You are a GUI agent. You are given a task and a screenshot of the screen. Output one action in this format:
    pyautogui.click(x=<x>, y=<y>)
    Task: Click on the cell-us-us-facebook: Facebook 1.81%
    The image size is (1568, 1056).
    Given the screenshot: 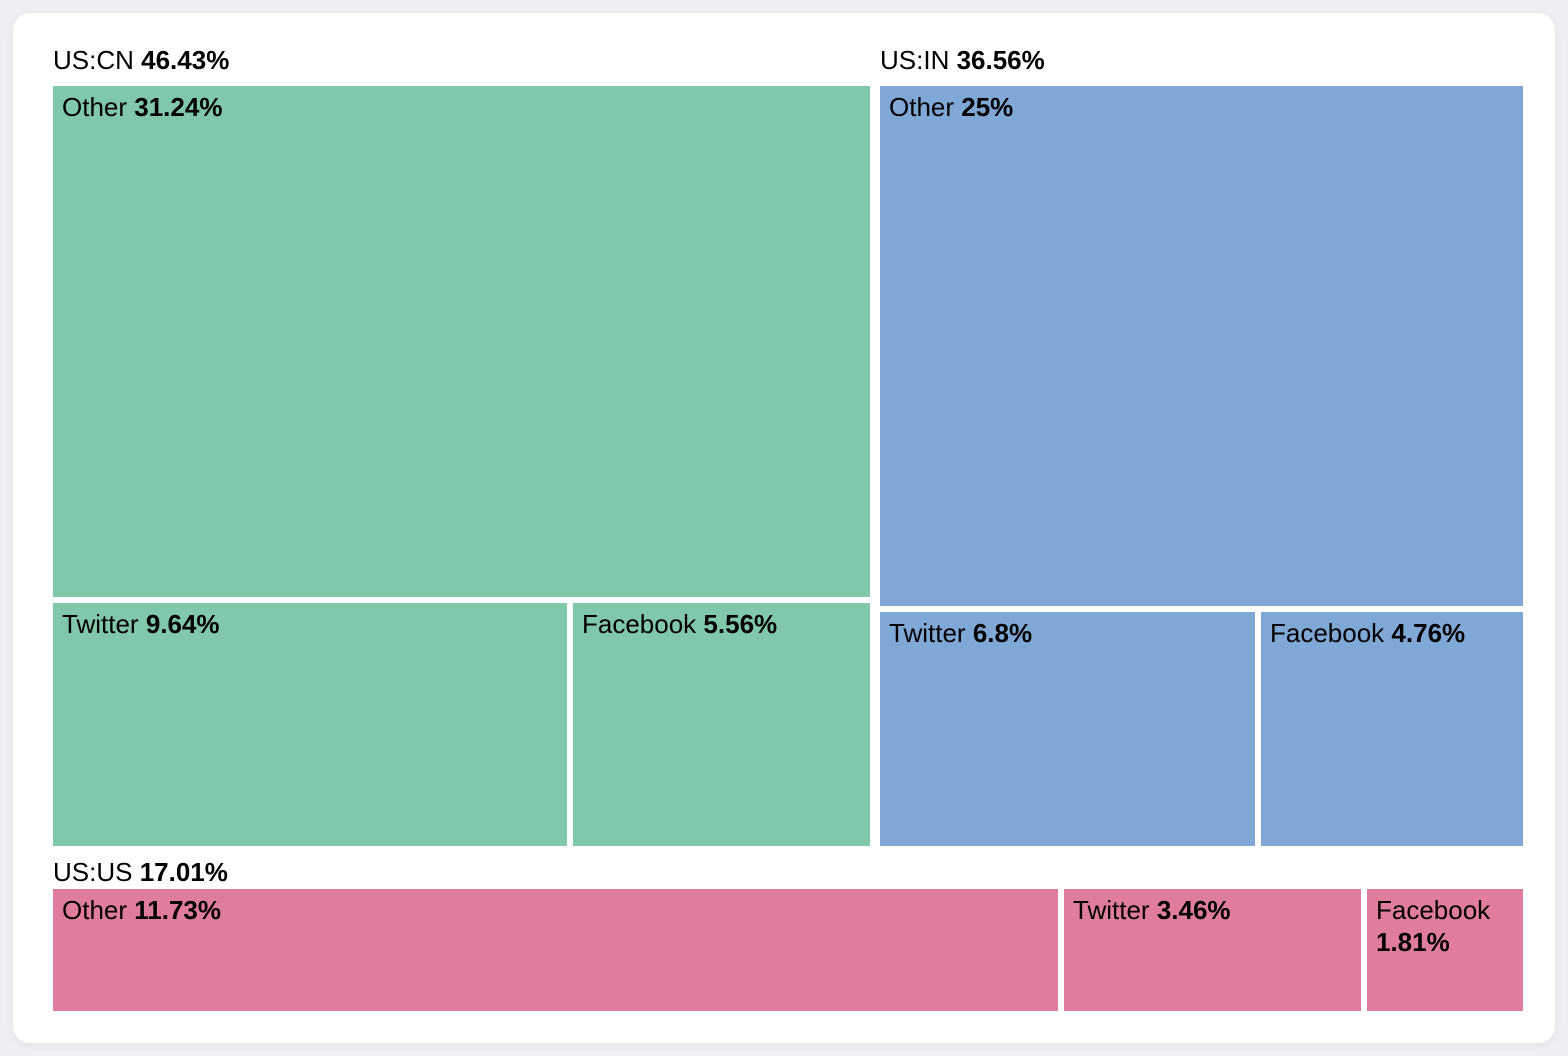 What is the action you would take?
    pyautogui.click(x=1445, y=950)
    